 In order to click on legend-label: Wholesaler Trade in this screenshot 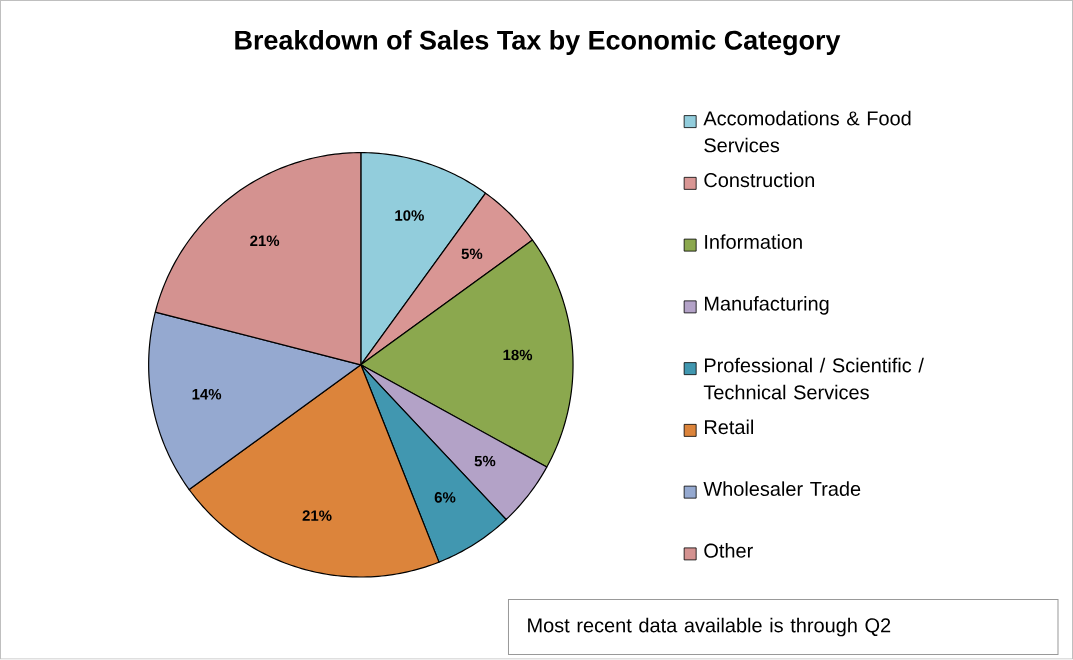, I will do `click(782, 489)`.